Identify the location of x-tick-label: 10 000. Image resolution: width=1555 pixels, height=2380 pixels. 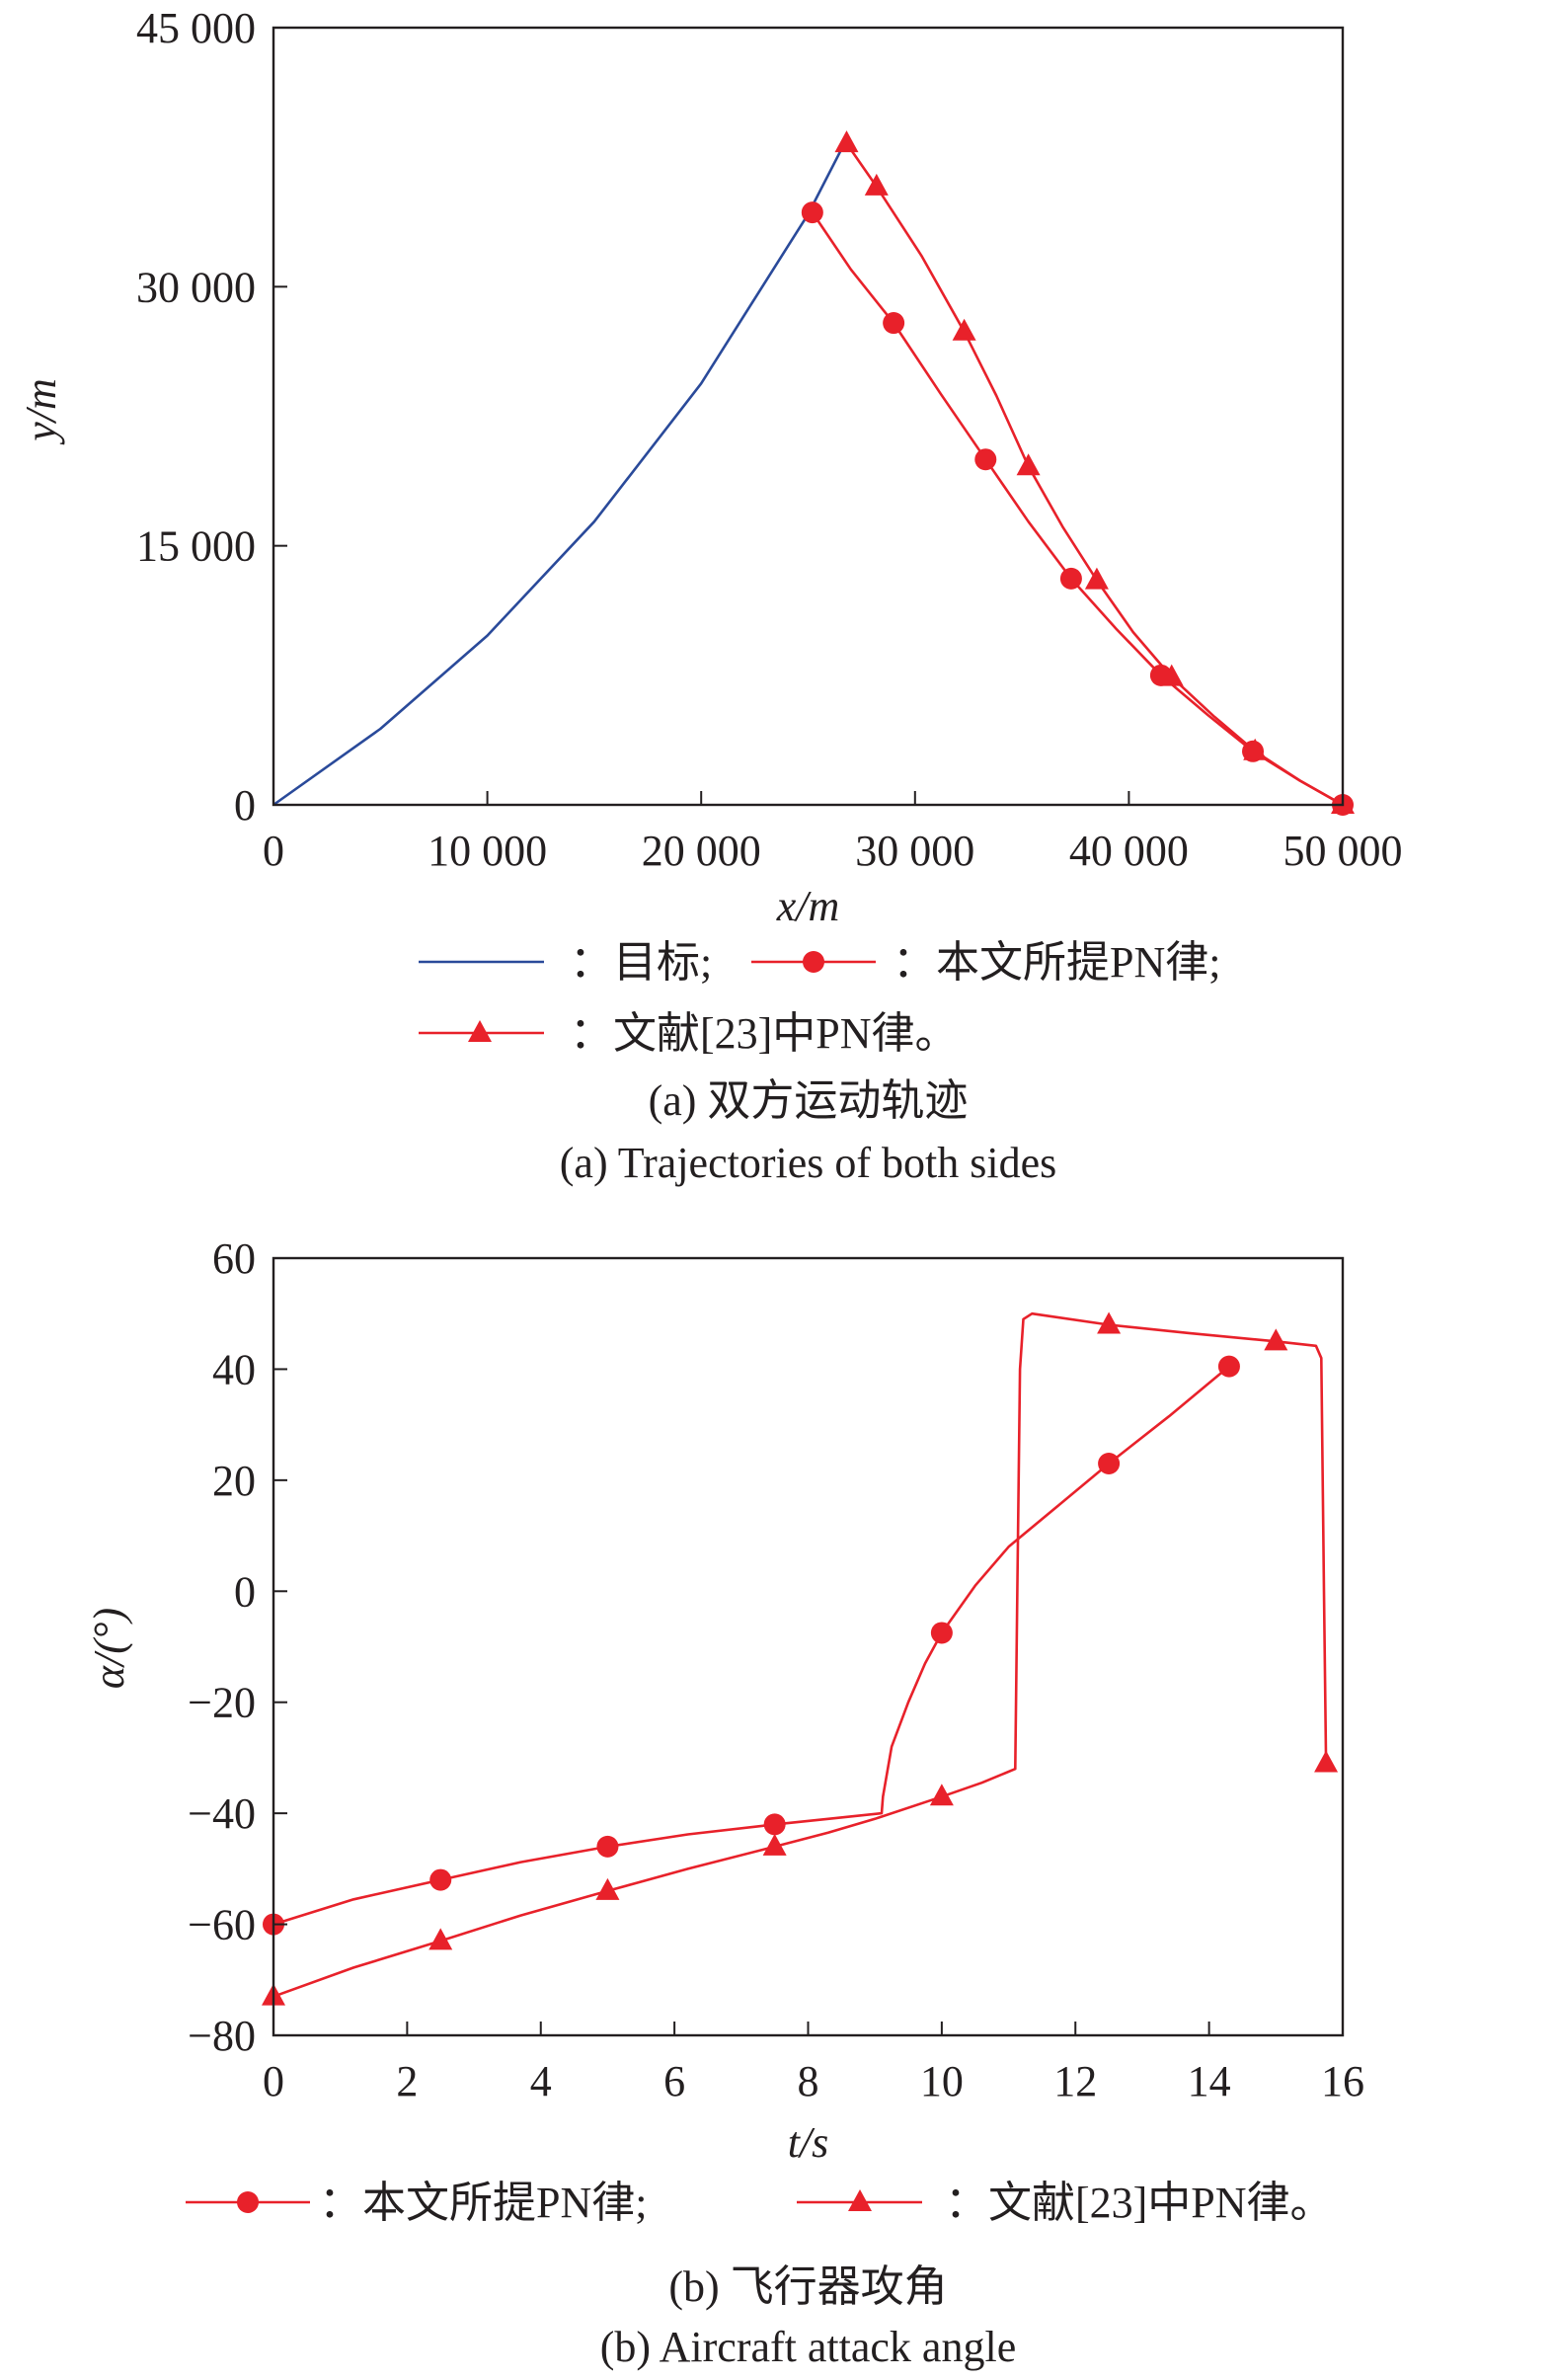
(488, 851).